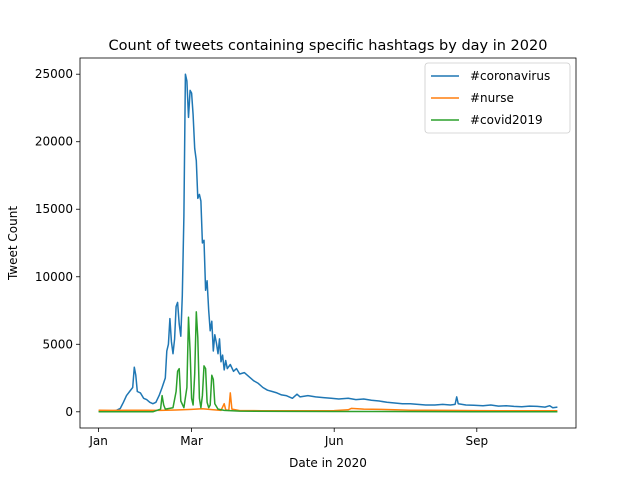 The image size is (640, 480). Describe the element at coordinates (506, 120) in the screenshot. I see `legend-label-3: #covid2019` at that location.